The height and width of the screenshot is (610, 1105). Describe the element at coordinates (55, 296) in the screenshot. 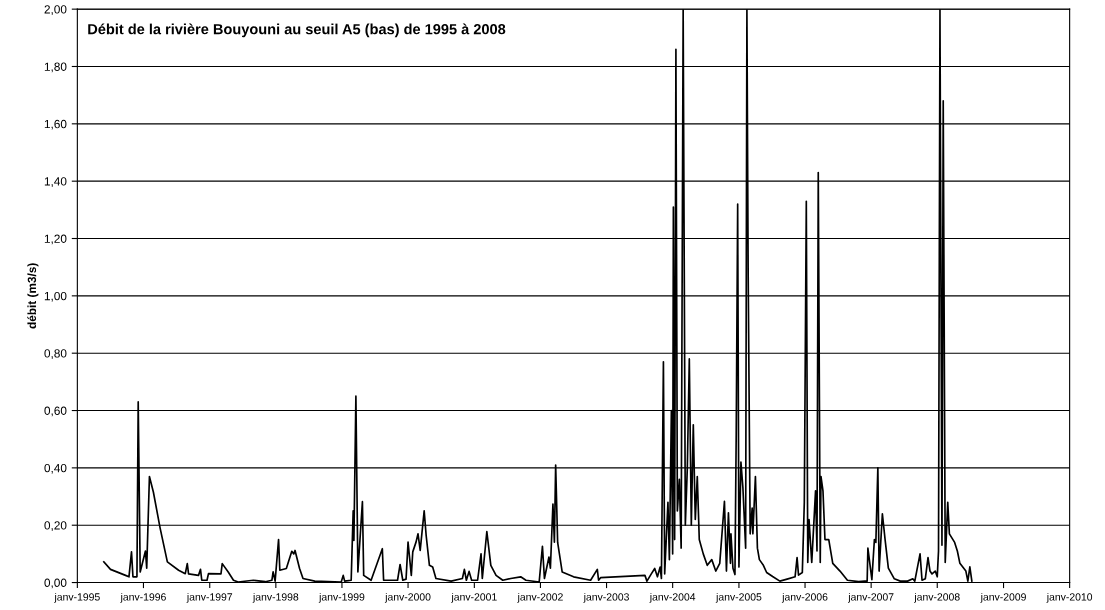

I see `y-tick-label: 1,00` at that location.